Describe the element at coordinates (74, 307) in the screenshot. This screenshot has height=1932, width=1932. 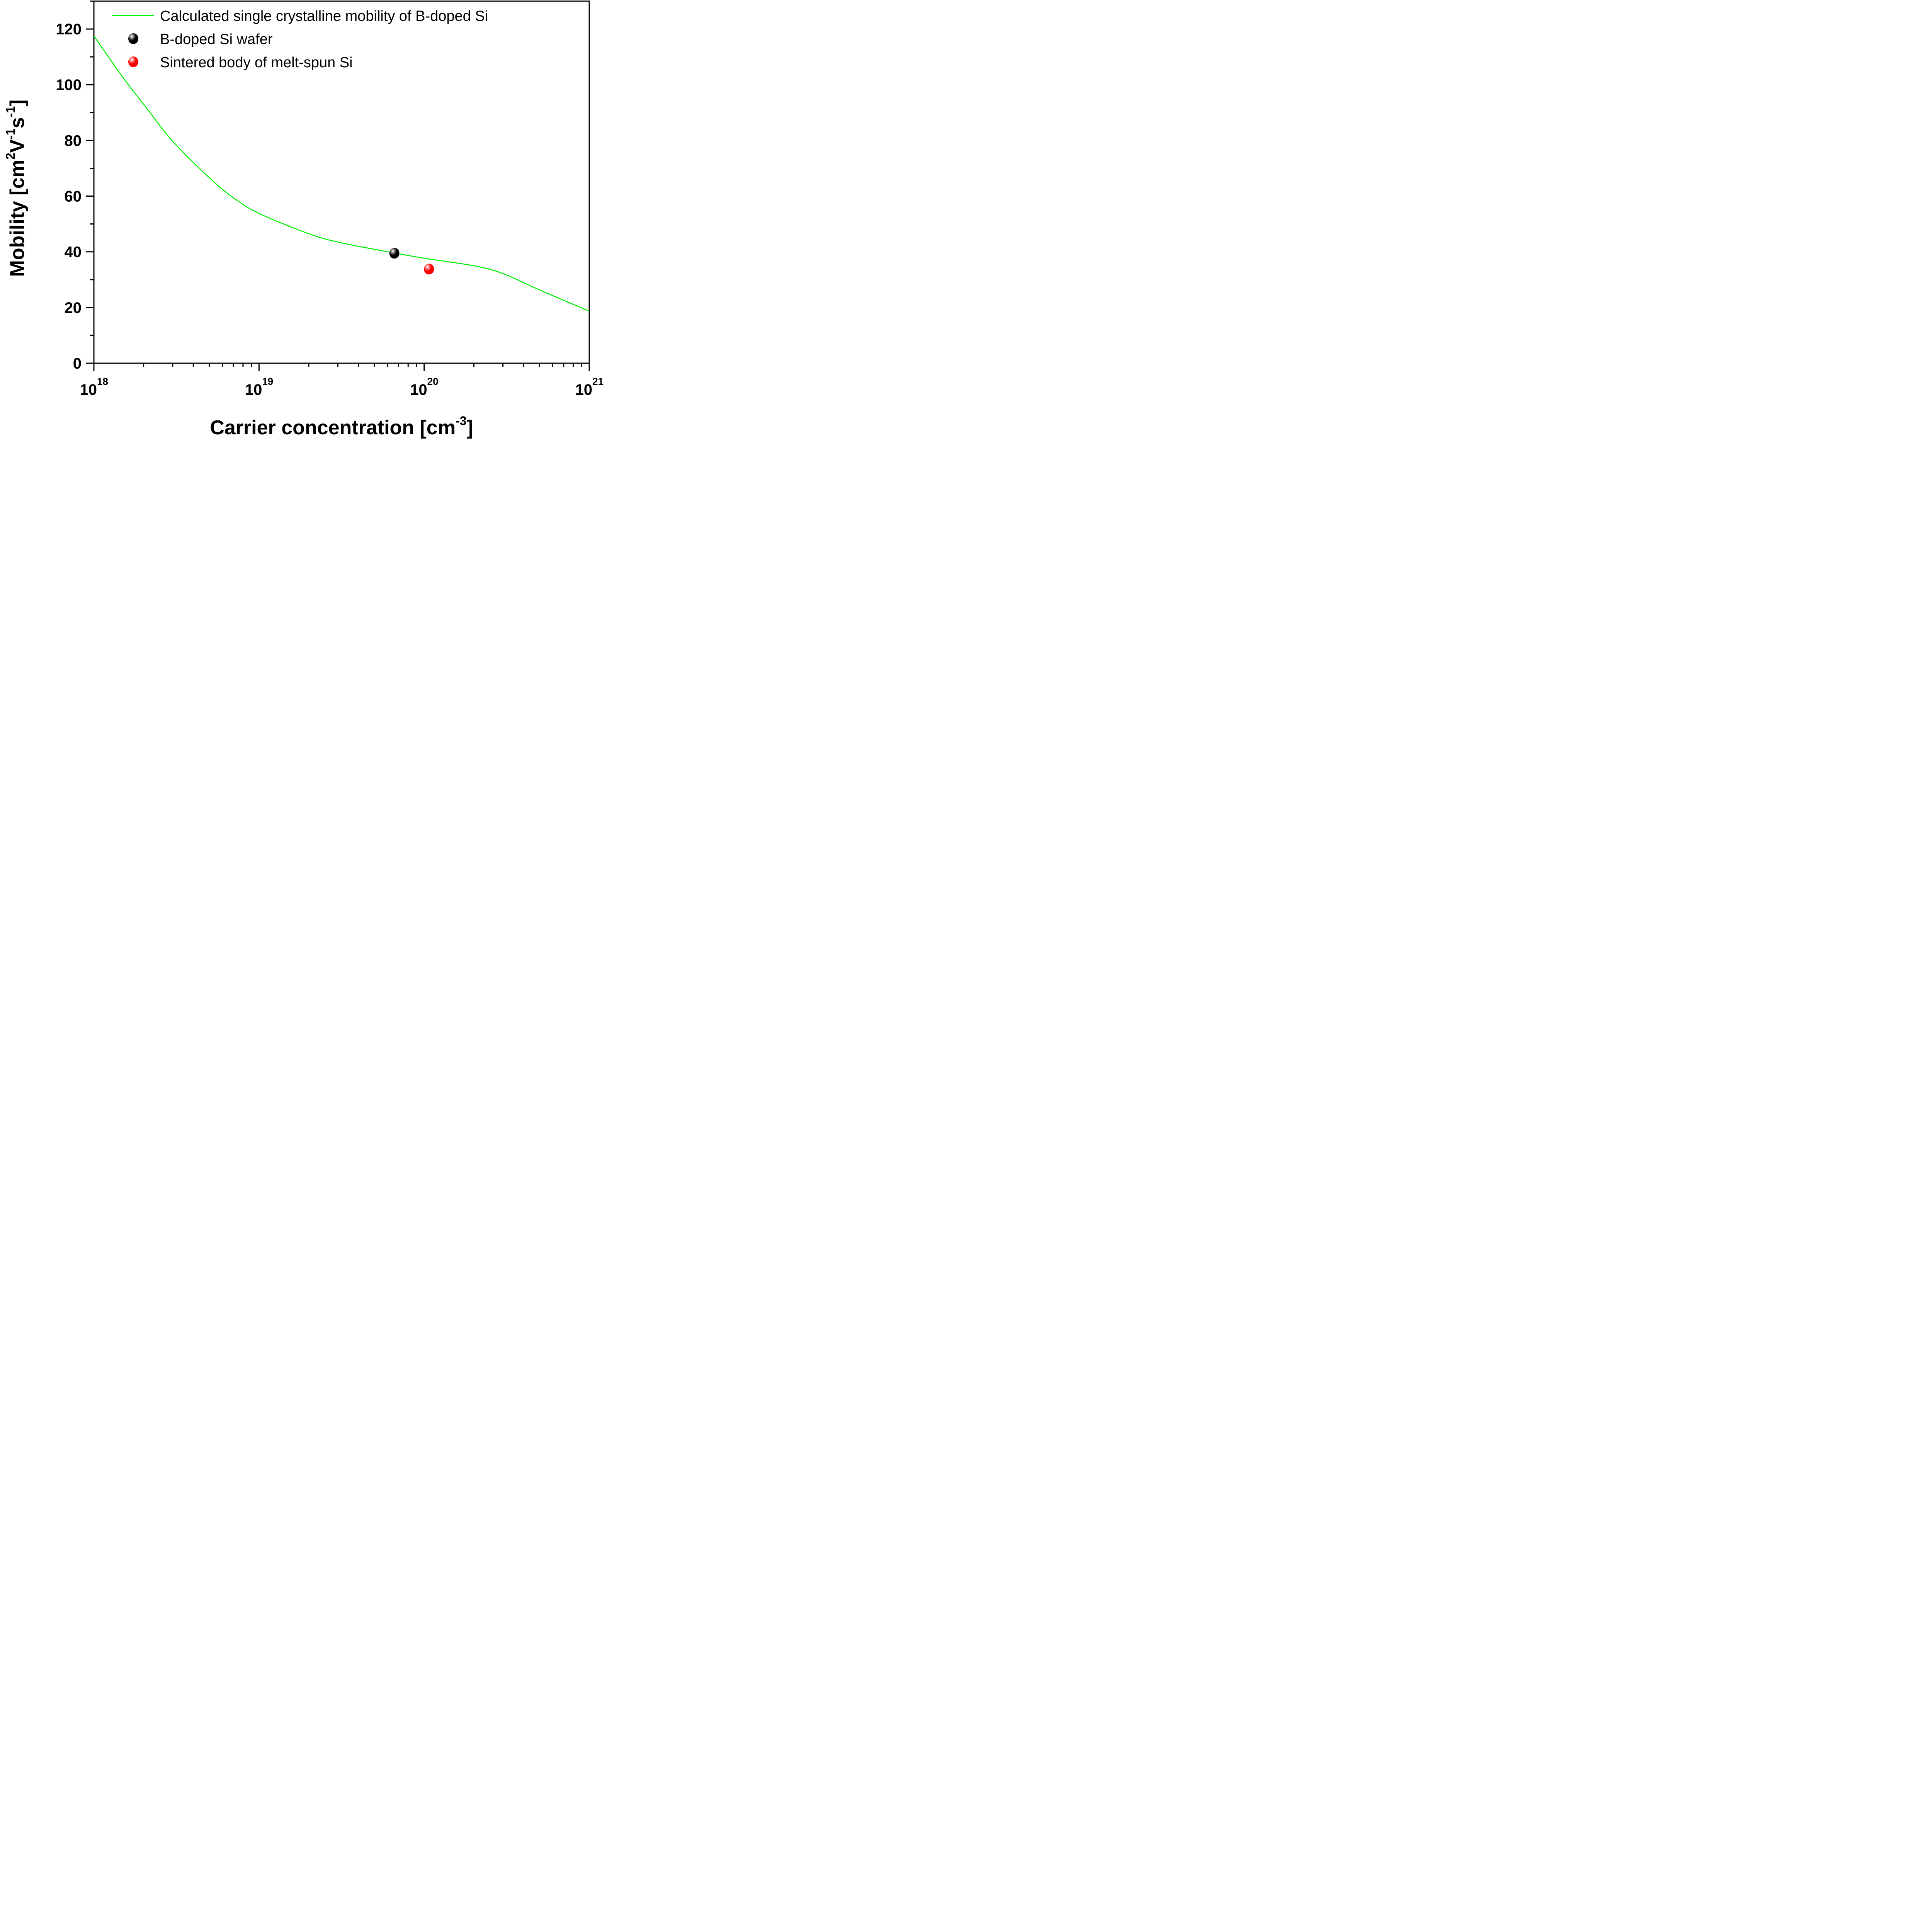
I see `y-tick-label: 20` at that location.